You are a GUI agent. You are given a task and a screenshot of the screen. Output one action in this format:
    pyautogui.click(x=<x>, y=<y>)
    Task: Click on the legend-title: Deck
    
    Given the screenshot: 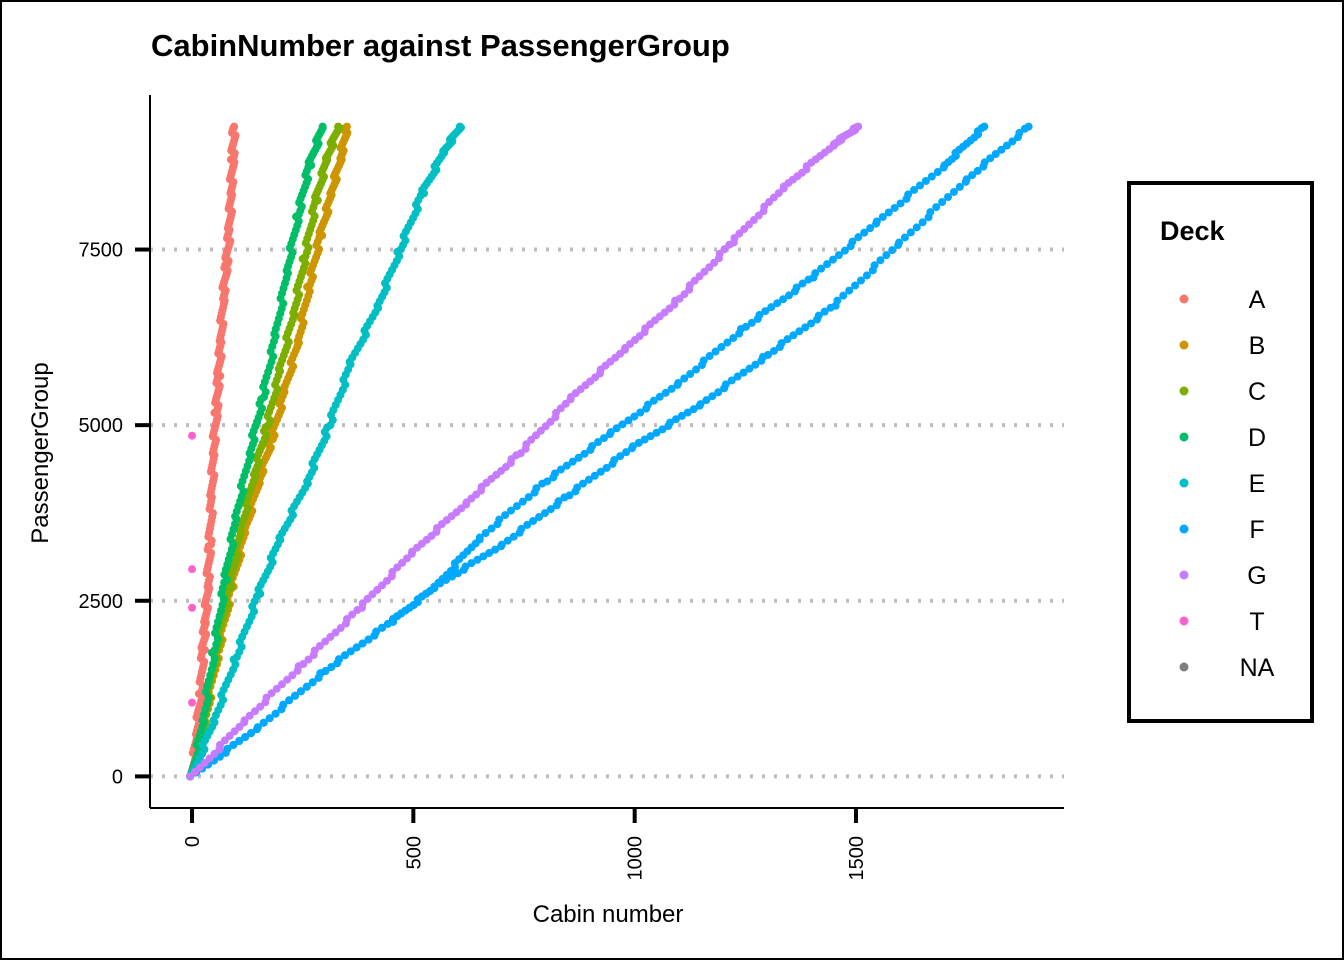 What is the action you would take?
    pyautogui.click(x=1193, y=231)
    